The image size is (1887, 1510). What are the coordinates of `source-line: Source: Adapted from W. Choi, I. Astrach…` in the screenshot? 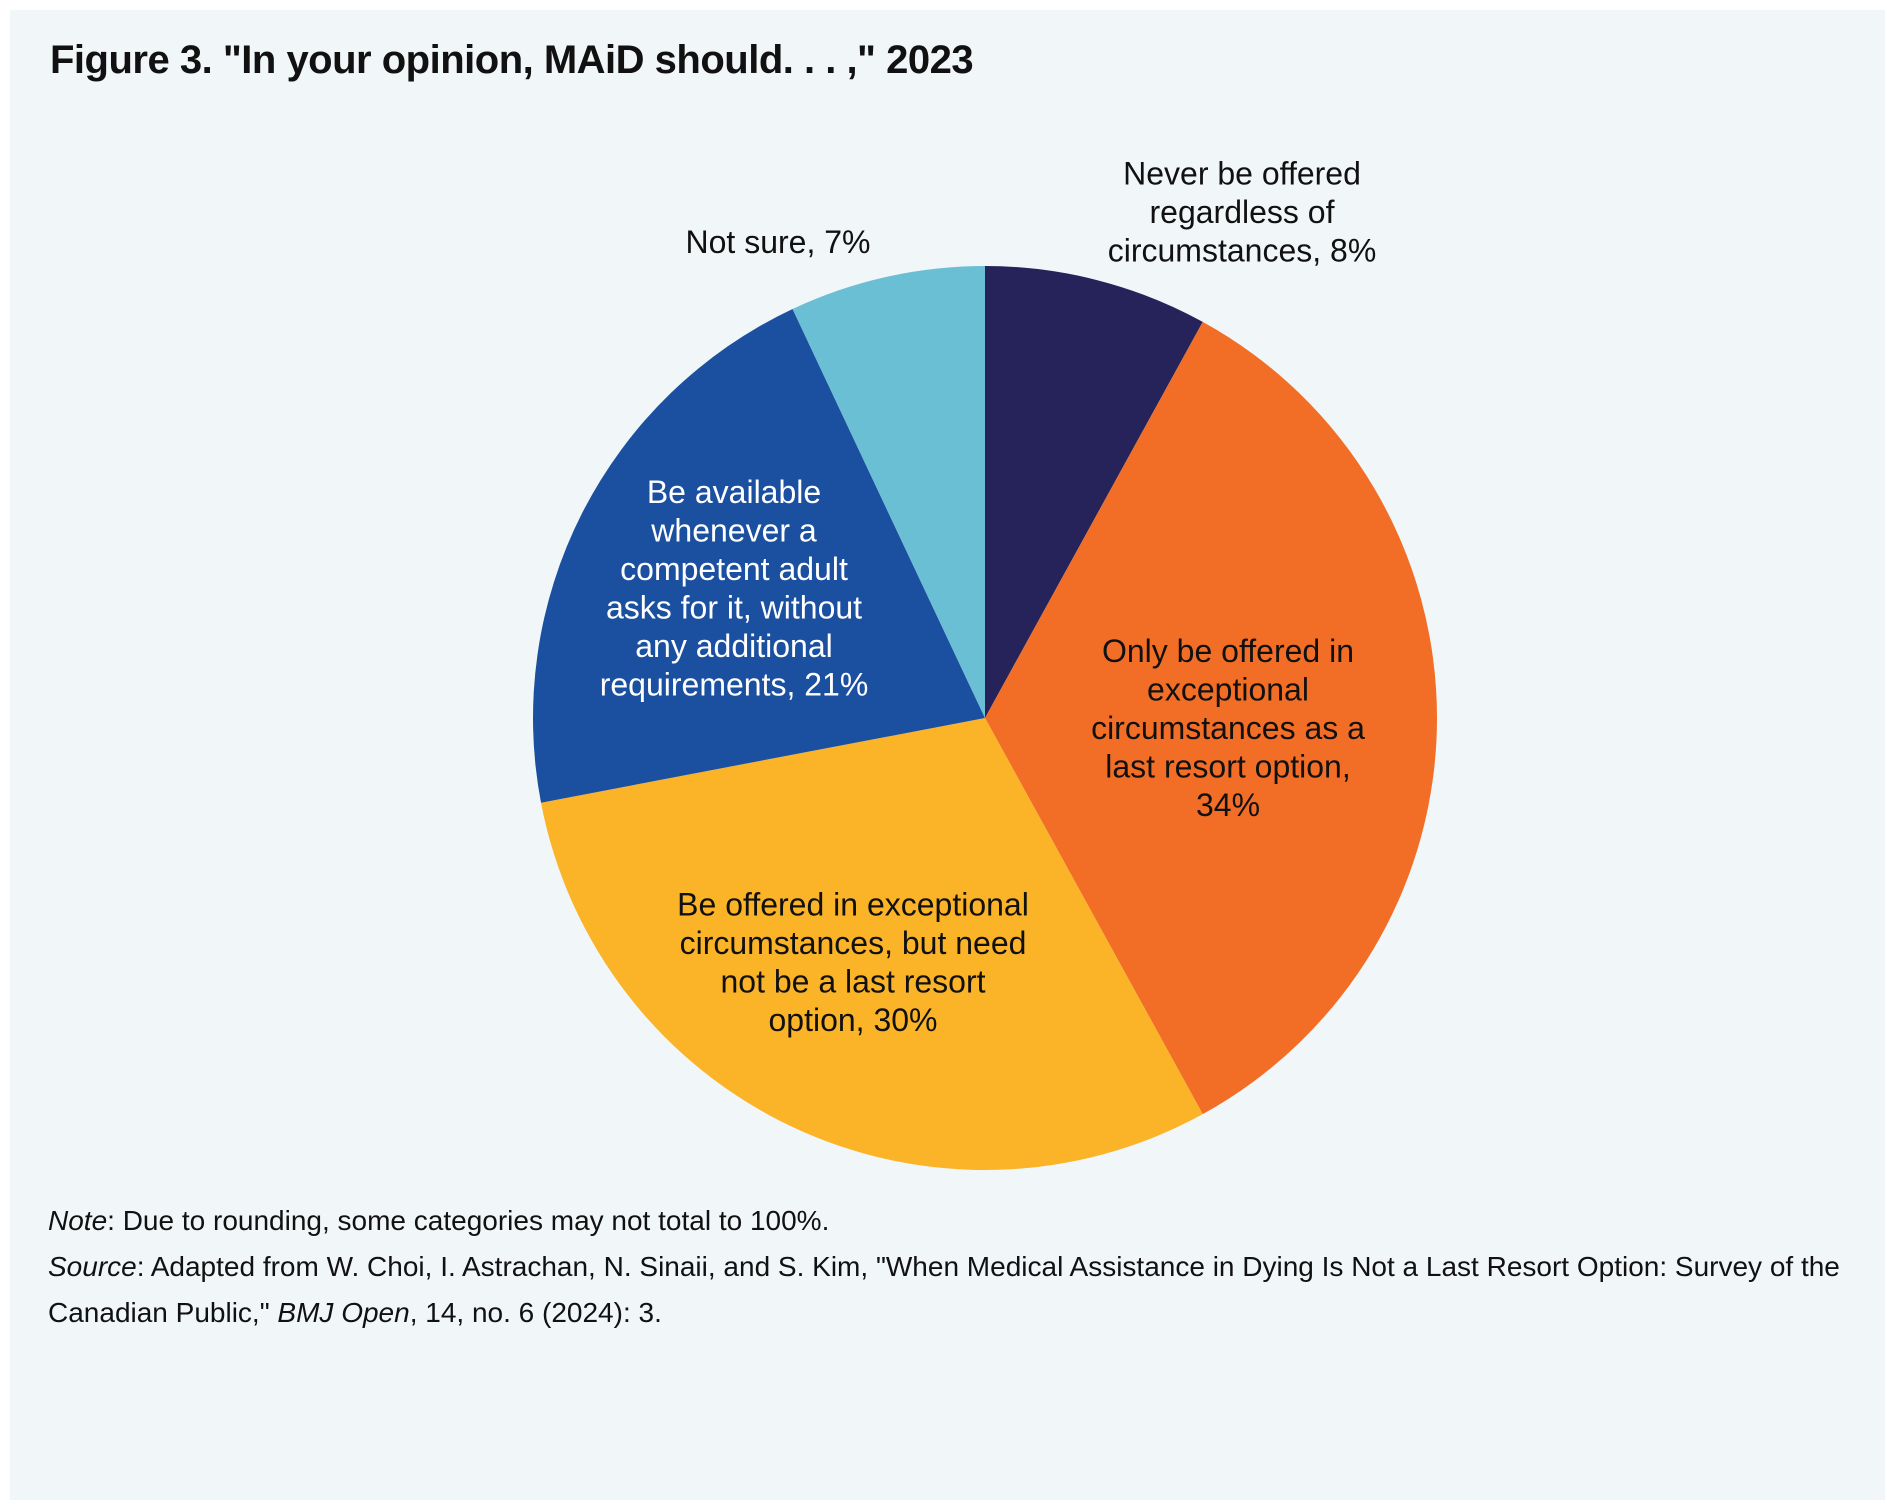 It's located at (948, 1290).